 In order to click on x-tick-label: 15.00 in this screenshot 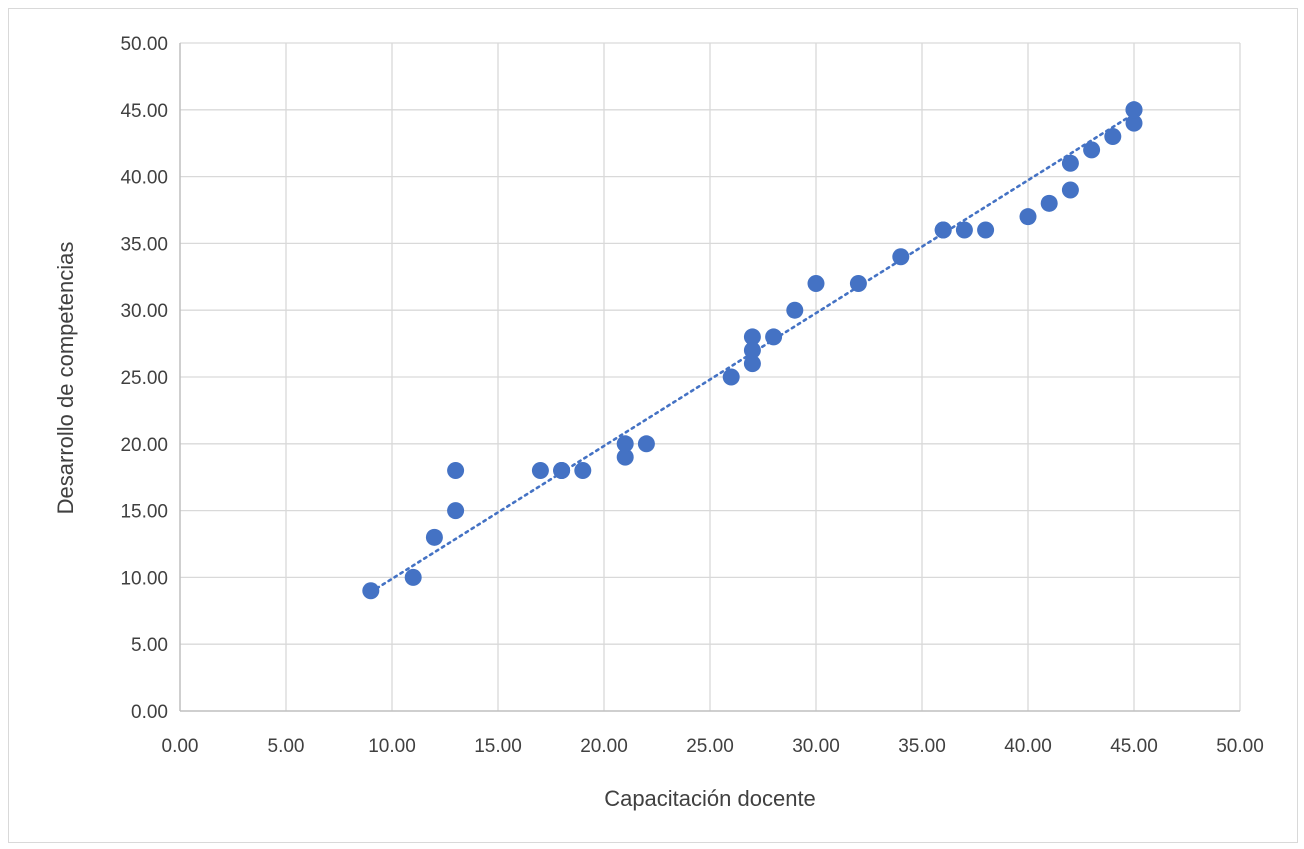, I will do `click(498, 746)`.